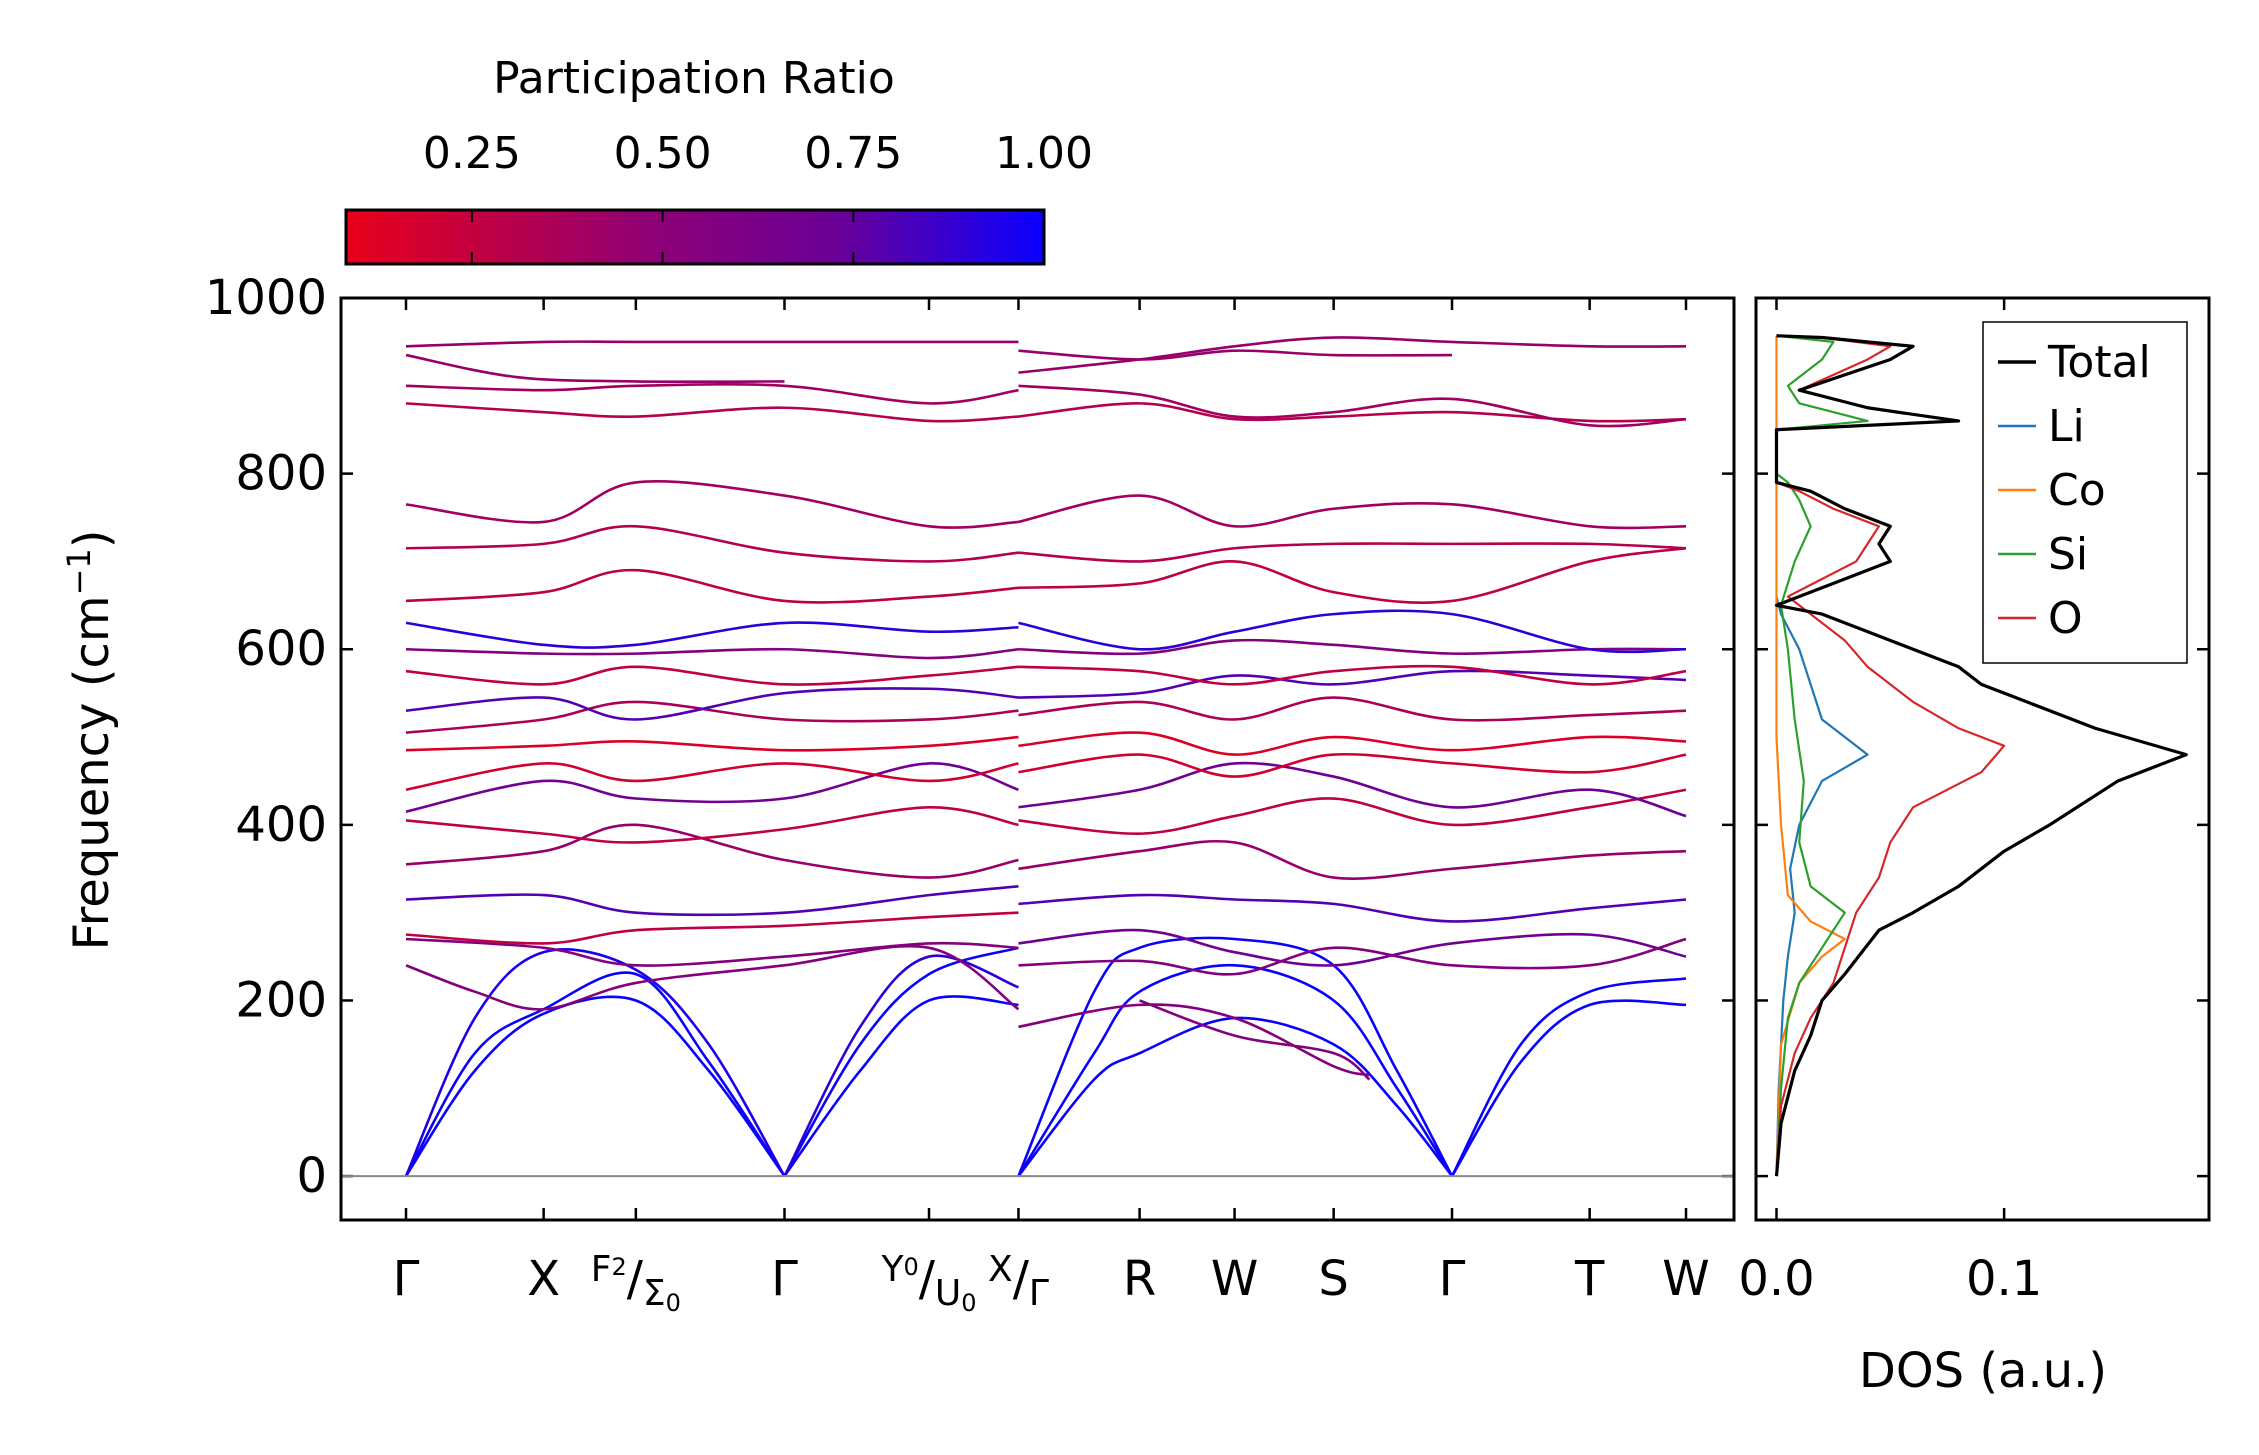 This screenshot has width=2259, height=1455. What do you see at coordinates (2065, 618) in the screenshot?
I see `legend-label: O` at bounding box center [2065, 618].